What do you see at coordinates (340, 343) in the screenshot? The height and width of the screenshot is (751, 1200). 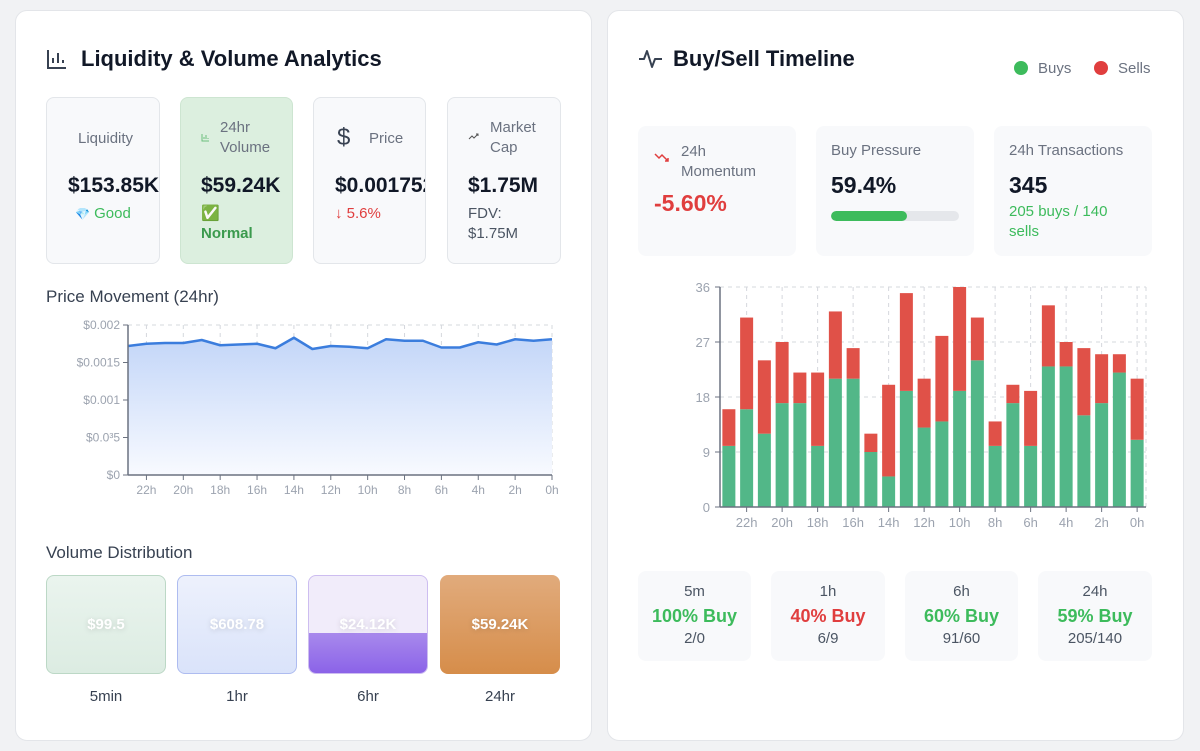 I see `price-line` at bounding box center [340, 343].